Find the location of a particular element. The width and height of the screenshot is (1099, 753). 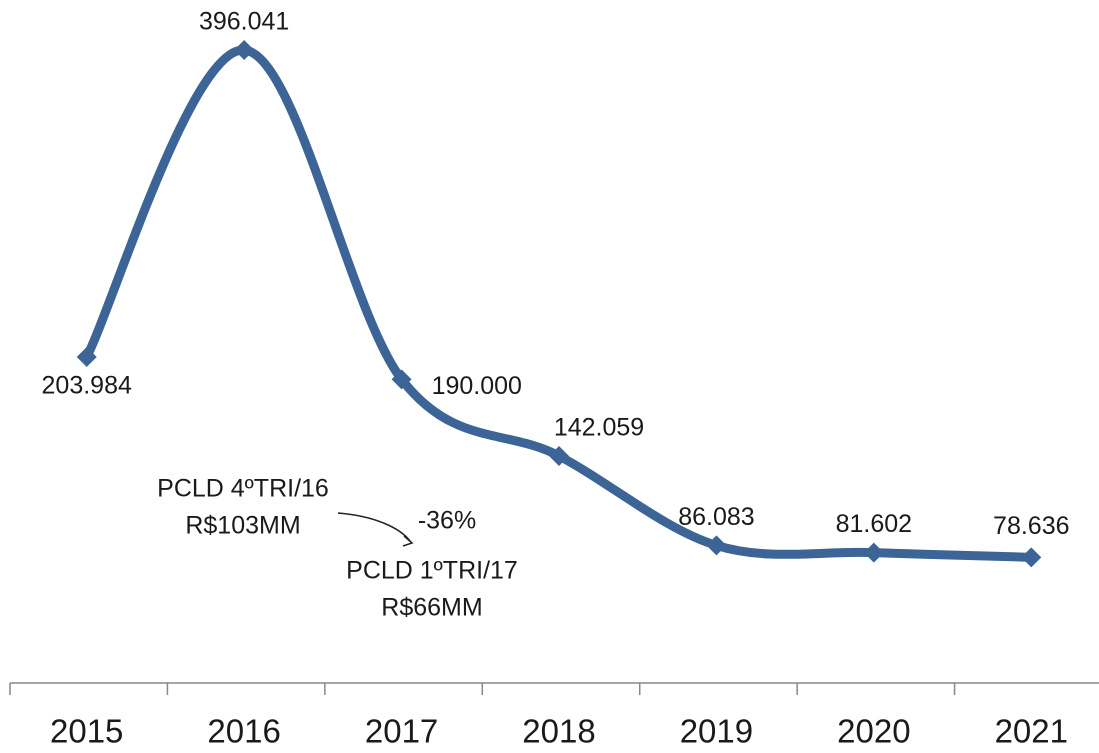

data-label: 396.041 is located at coordinates (244, 22).